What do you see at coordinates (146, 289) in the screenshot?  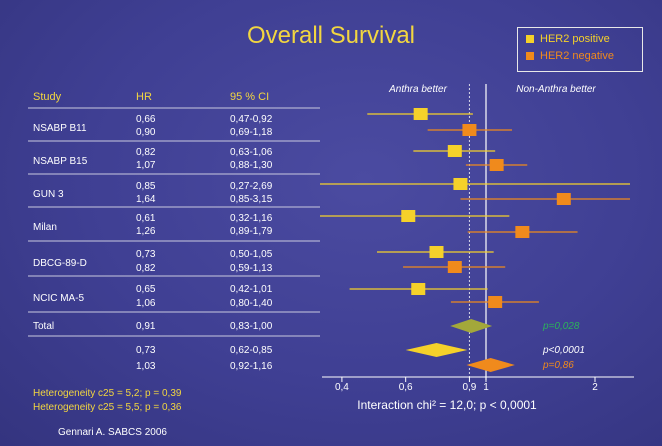 I see `hr-value: 0,65` at bounding box center [146, 289].